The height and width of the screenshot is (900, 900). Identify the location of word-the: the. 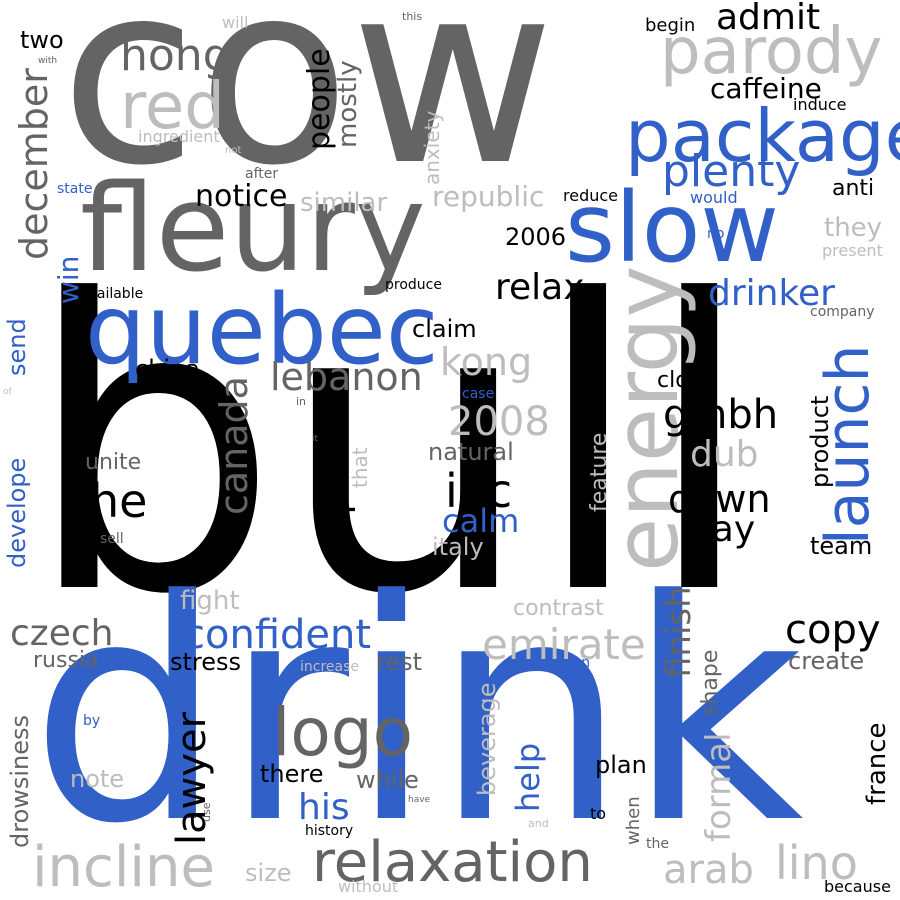
(657, 844).